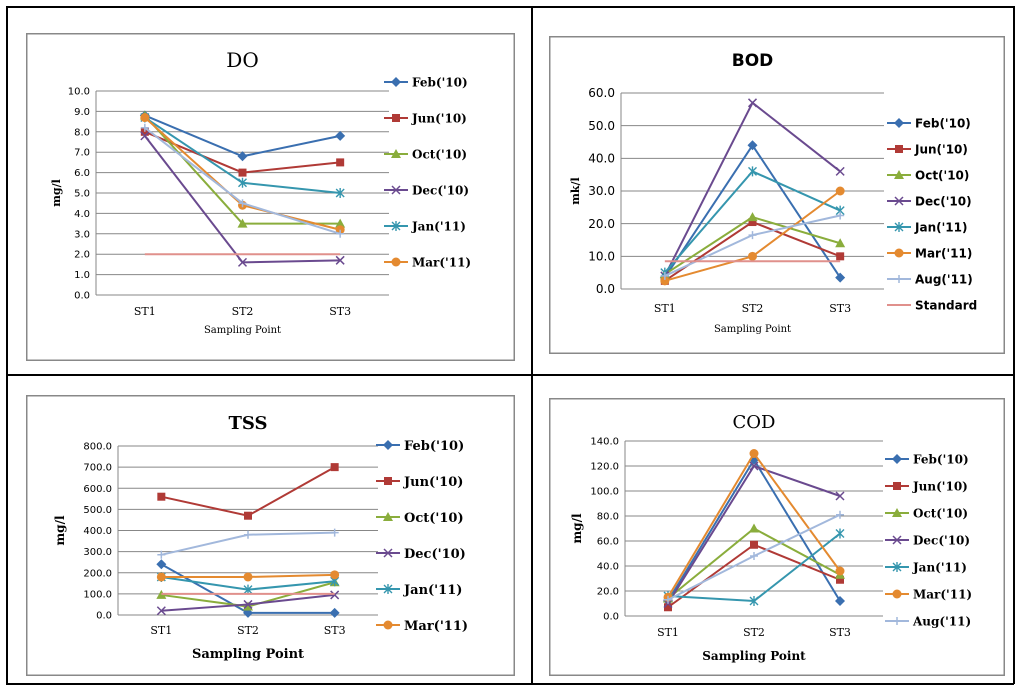  What do you see at coordinates (82, 173) in the screenshot?
I see `y-tick-label: 6.0` at bounding box center [82, 173].